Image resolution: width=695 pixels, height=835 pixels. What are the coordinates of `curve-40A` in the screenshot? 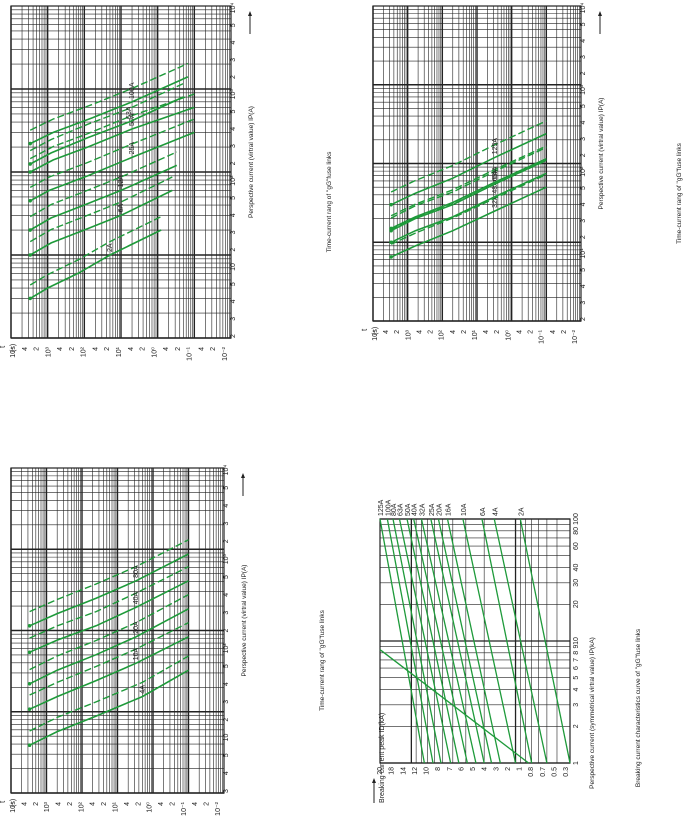 It's located at (440, 641).